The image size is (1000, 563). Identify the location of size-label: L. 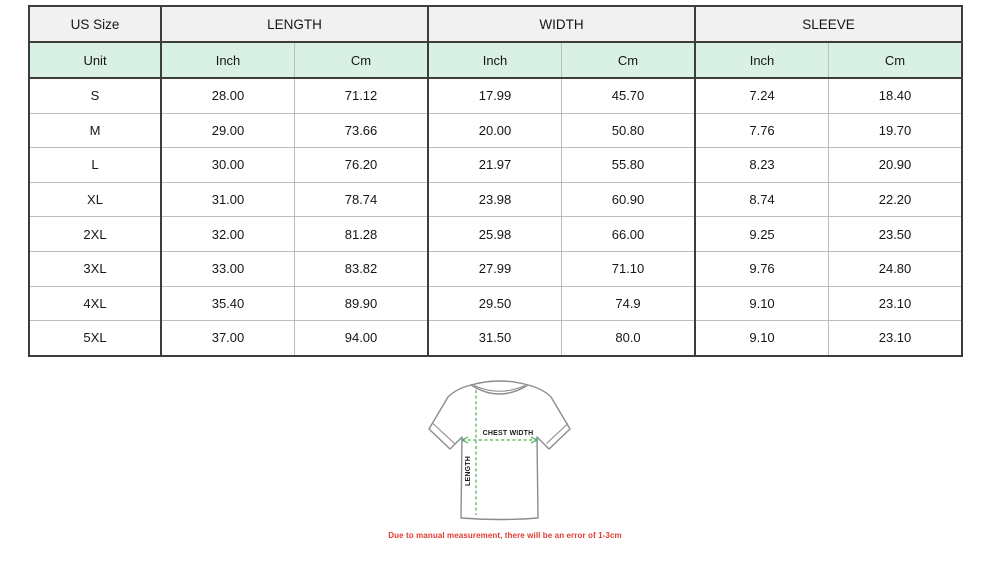
(95, 165).